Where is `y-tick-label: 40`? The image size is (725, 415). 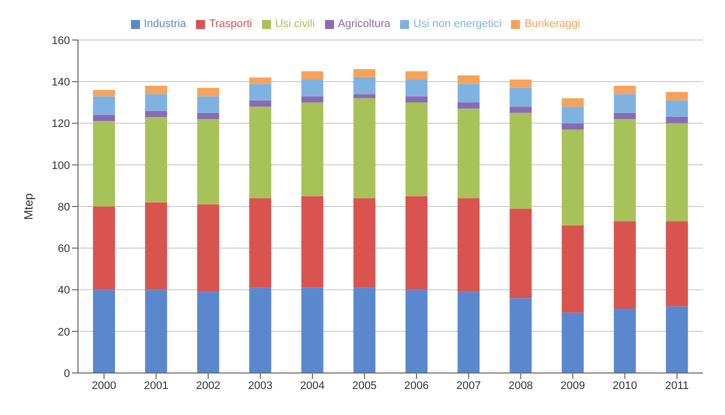
y-tick-label: 40 is located at coordinates (64, 290).